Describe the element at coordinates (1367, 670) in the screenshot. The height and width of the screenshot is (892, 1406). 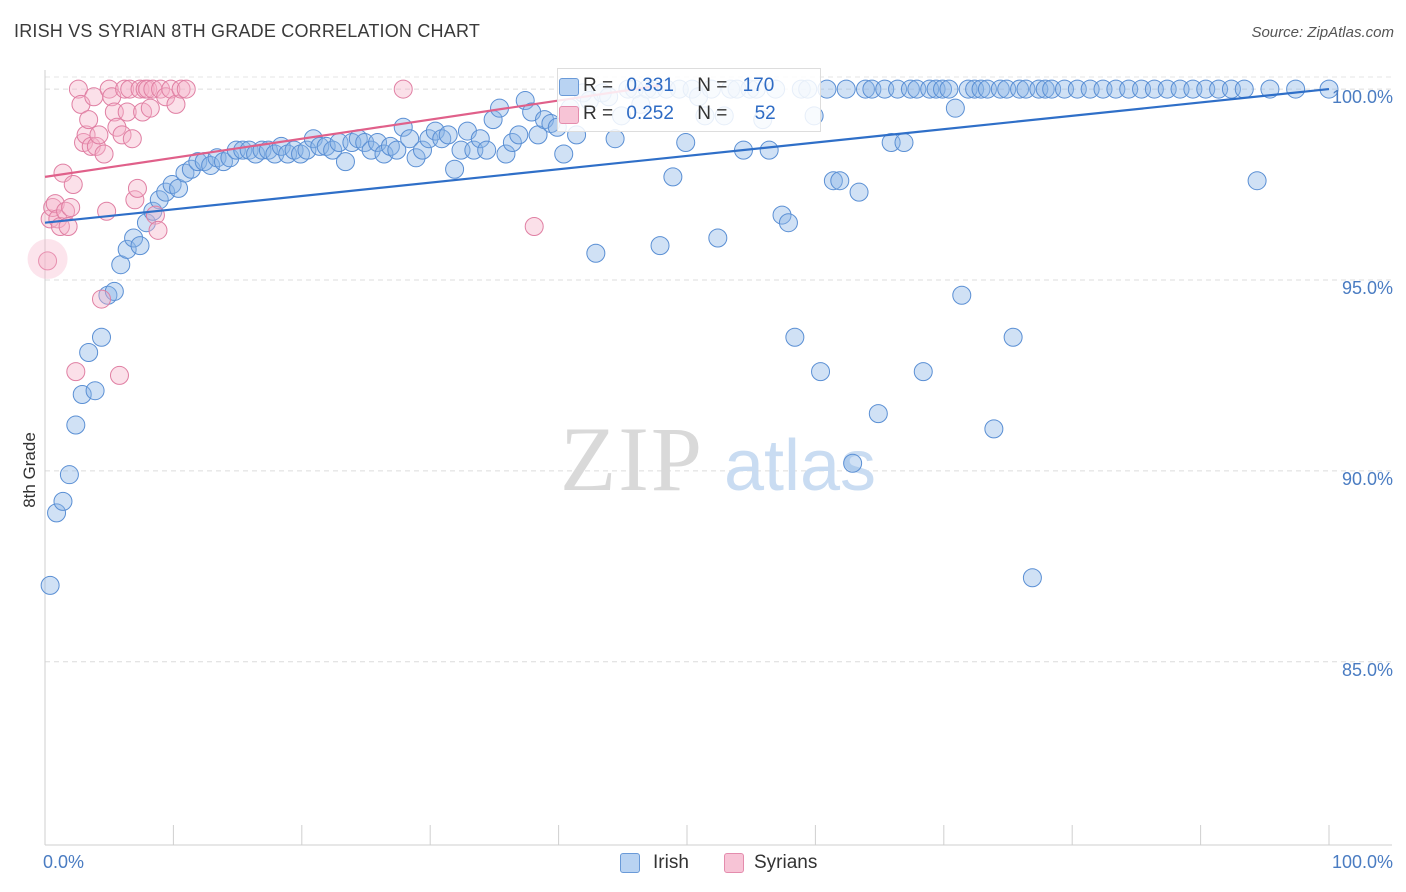
I see `y-tick-label-85: 85.0%` at that location.